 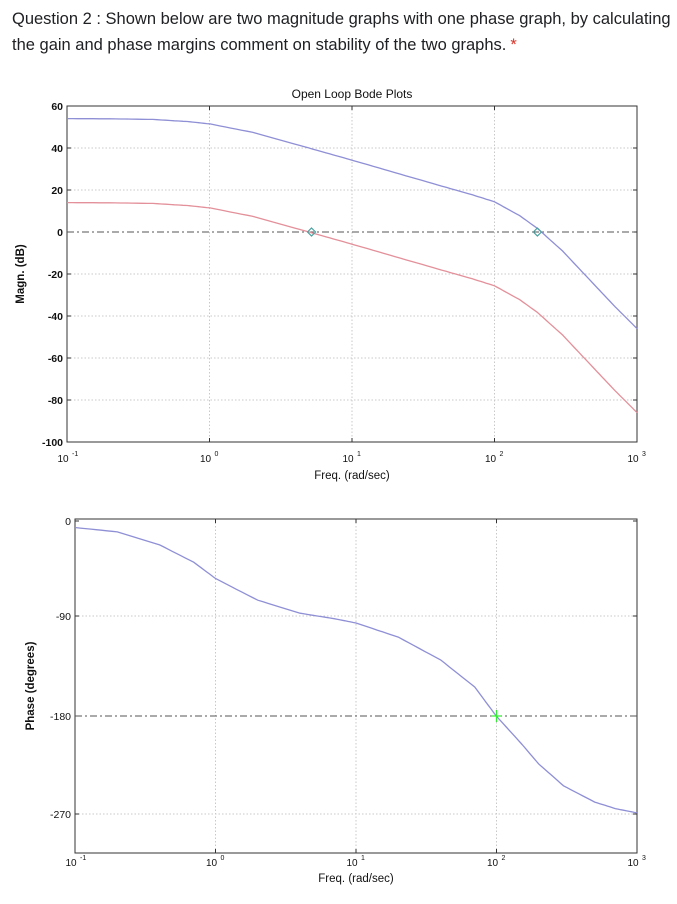 I want to click on y-tick-label: -40, so click(x=55, y=317).